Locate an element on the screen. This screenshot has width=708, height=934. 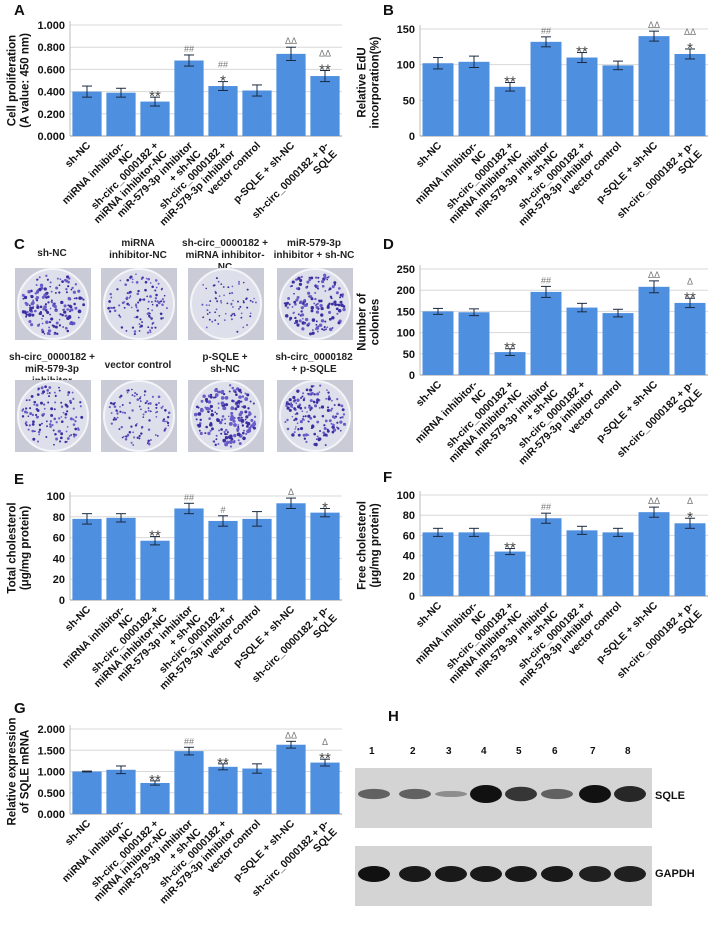
panel-letter-d: D is located at coordinates (388, 244).